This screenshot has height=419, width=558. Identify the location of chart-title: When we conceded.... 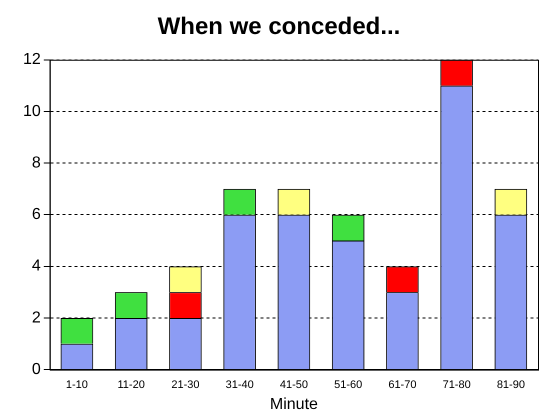
(279, 26).